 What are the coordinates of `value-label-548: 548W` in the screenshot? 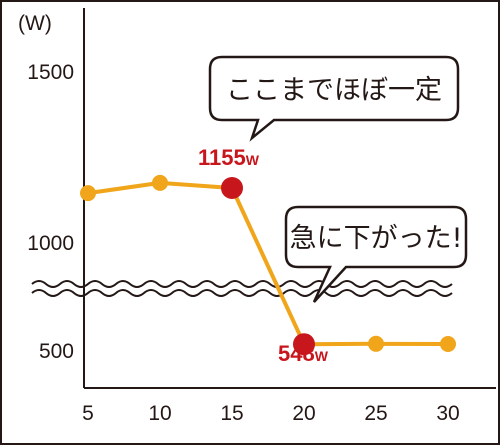 It's located at (303, 353).